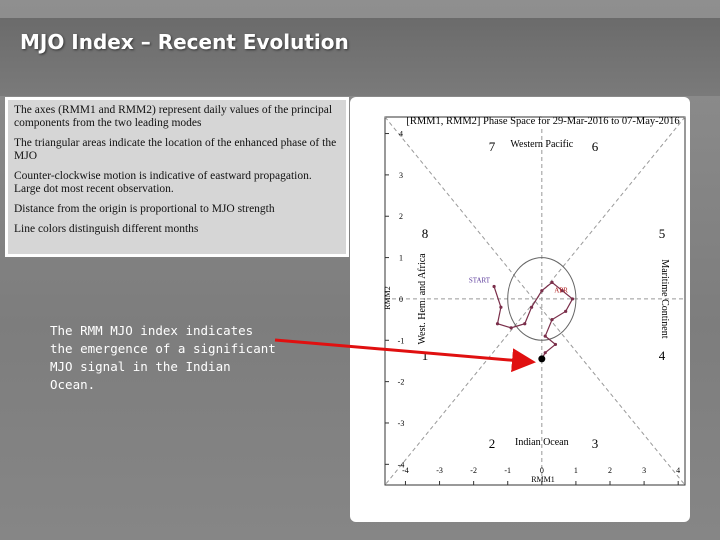  I want to click on x-tick-label: -1, so click(507, 470).